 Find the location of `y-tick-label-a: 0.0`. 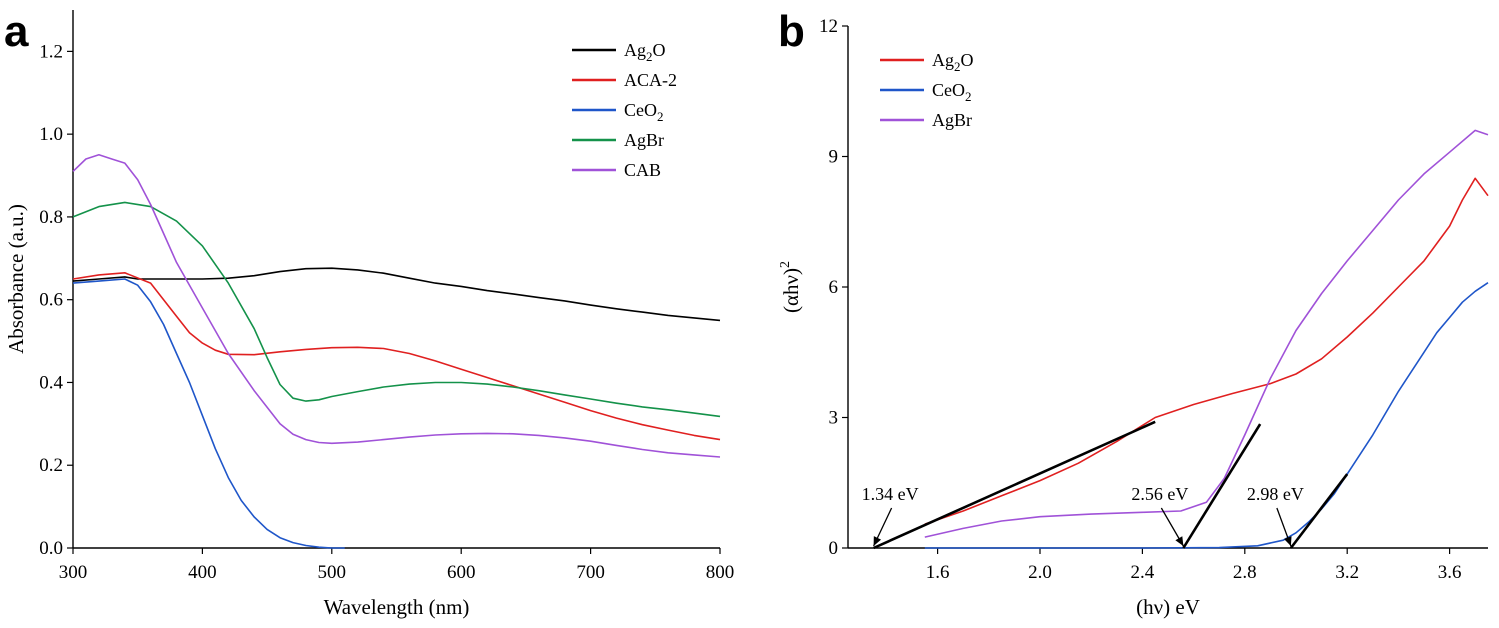

y-tick-label-a: 0.0 is located at coordinates (51, 548).